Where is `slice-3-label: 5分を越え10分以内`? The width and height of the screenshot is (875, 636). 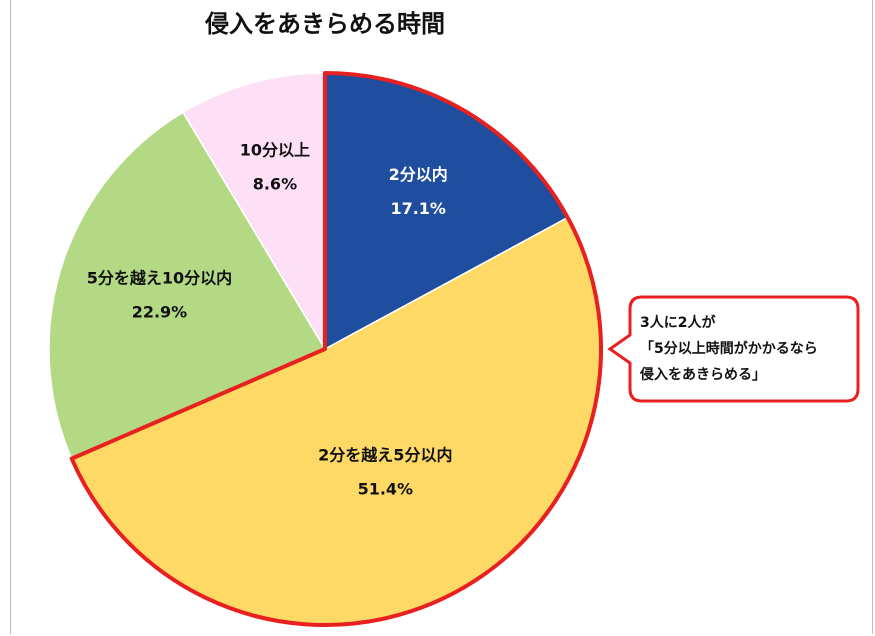
slice-3-label: 5分を越え10分以内 is located at coordinates (159, 277).